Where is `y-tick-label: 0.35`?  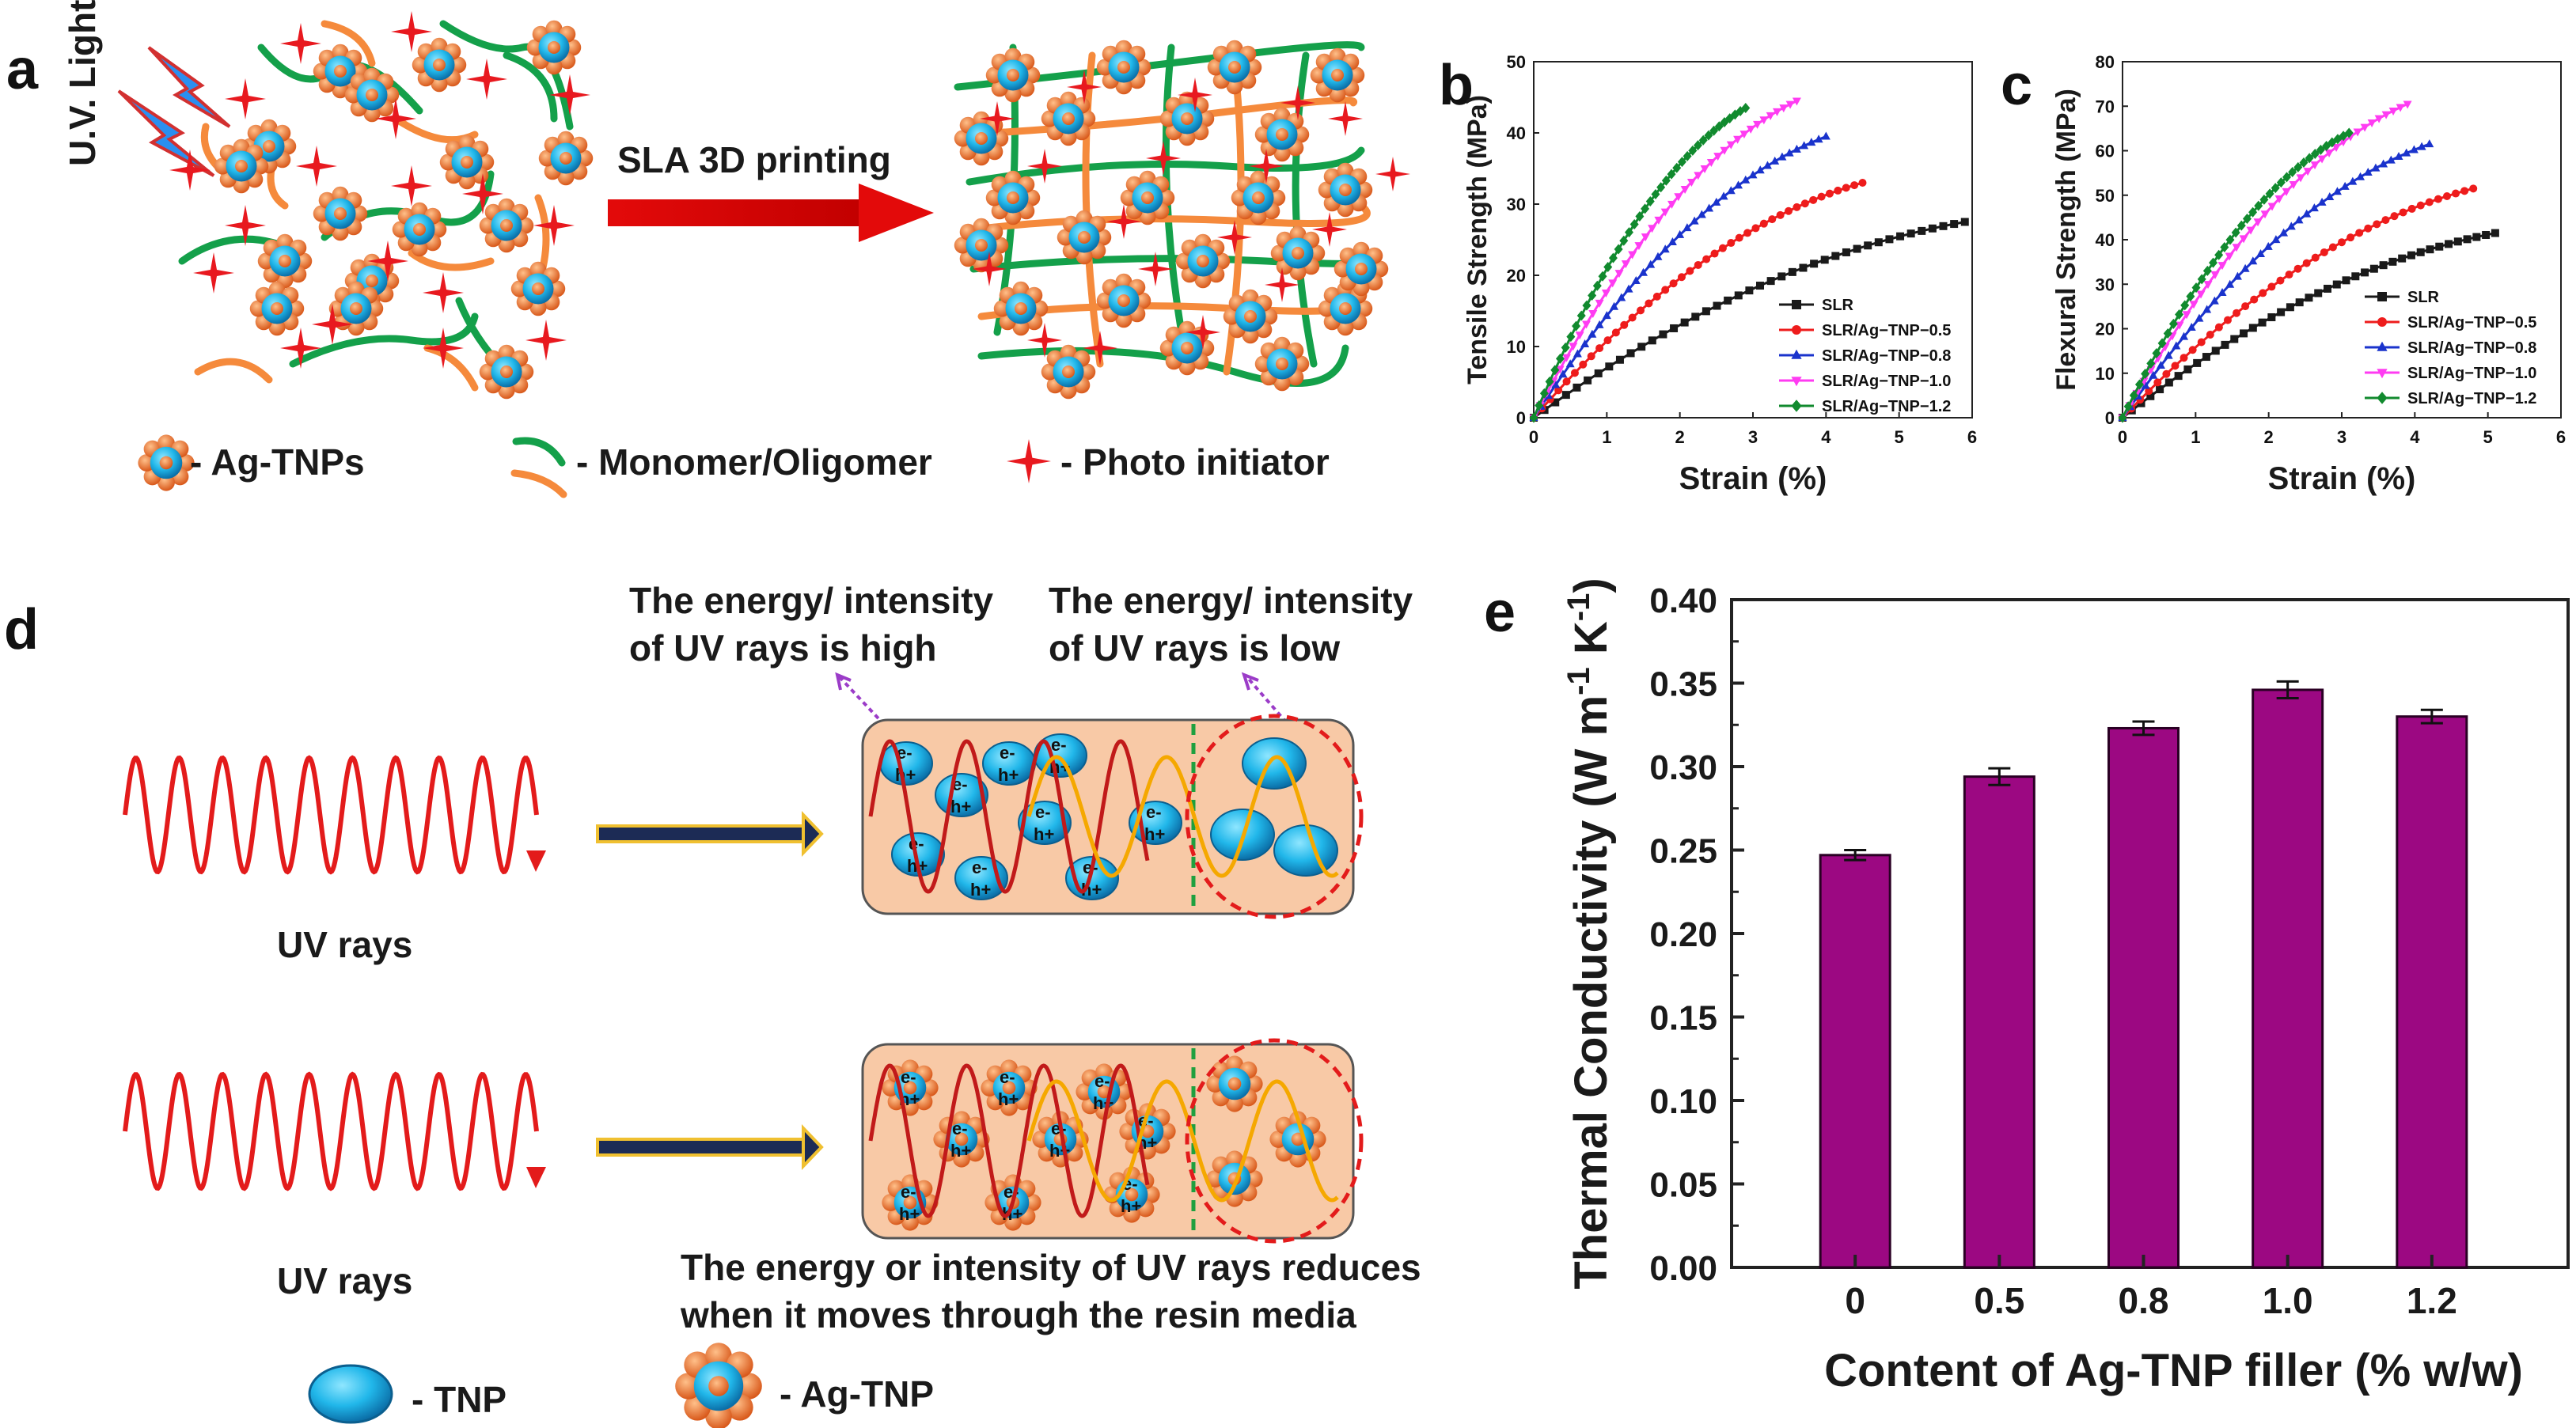 y-tick-label: 0.35 is located at coordinates (1683, 684).